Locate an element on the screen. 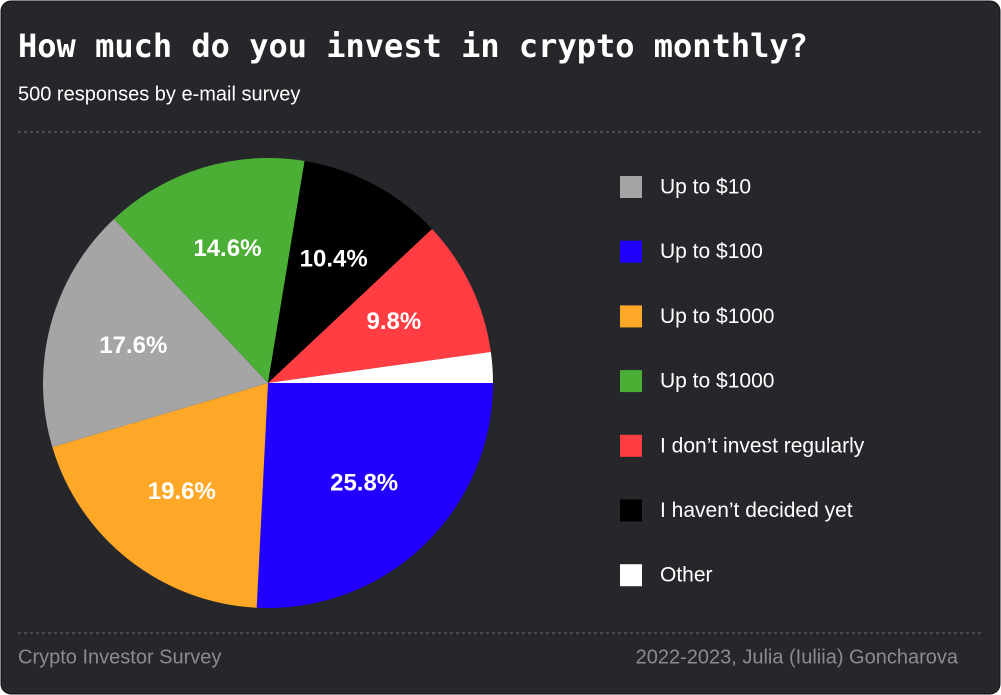 This screenshot has width=1001, height=695. legend-label: Other is located at coordinates (686, 575).